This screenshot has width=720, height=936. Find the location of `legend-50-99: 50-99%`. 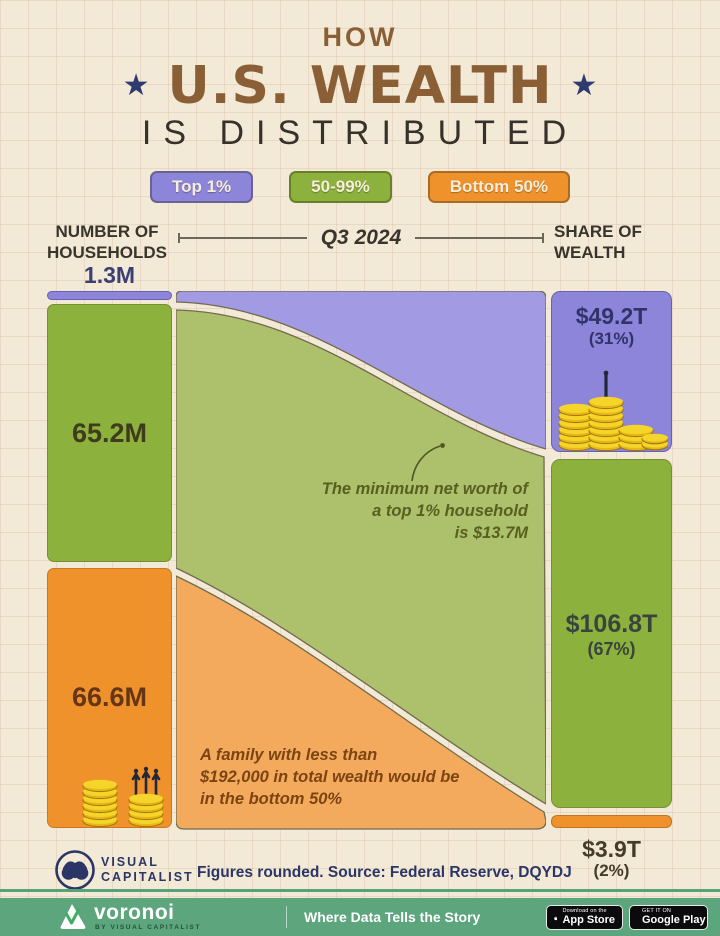

legend-50-99: 50-99% is located at coordinates (340, 187).